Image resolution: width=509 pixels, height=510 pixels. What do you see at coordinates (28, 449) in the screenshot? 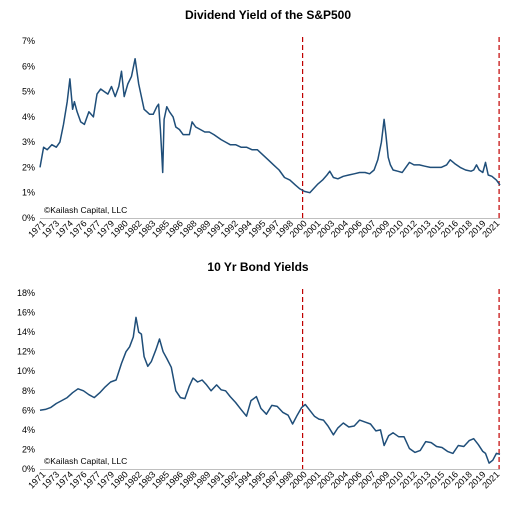
I see `bond-y-tick-label: 2%` at bounding box center [28, 449].